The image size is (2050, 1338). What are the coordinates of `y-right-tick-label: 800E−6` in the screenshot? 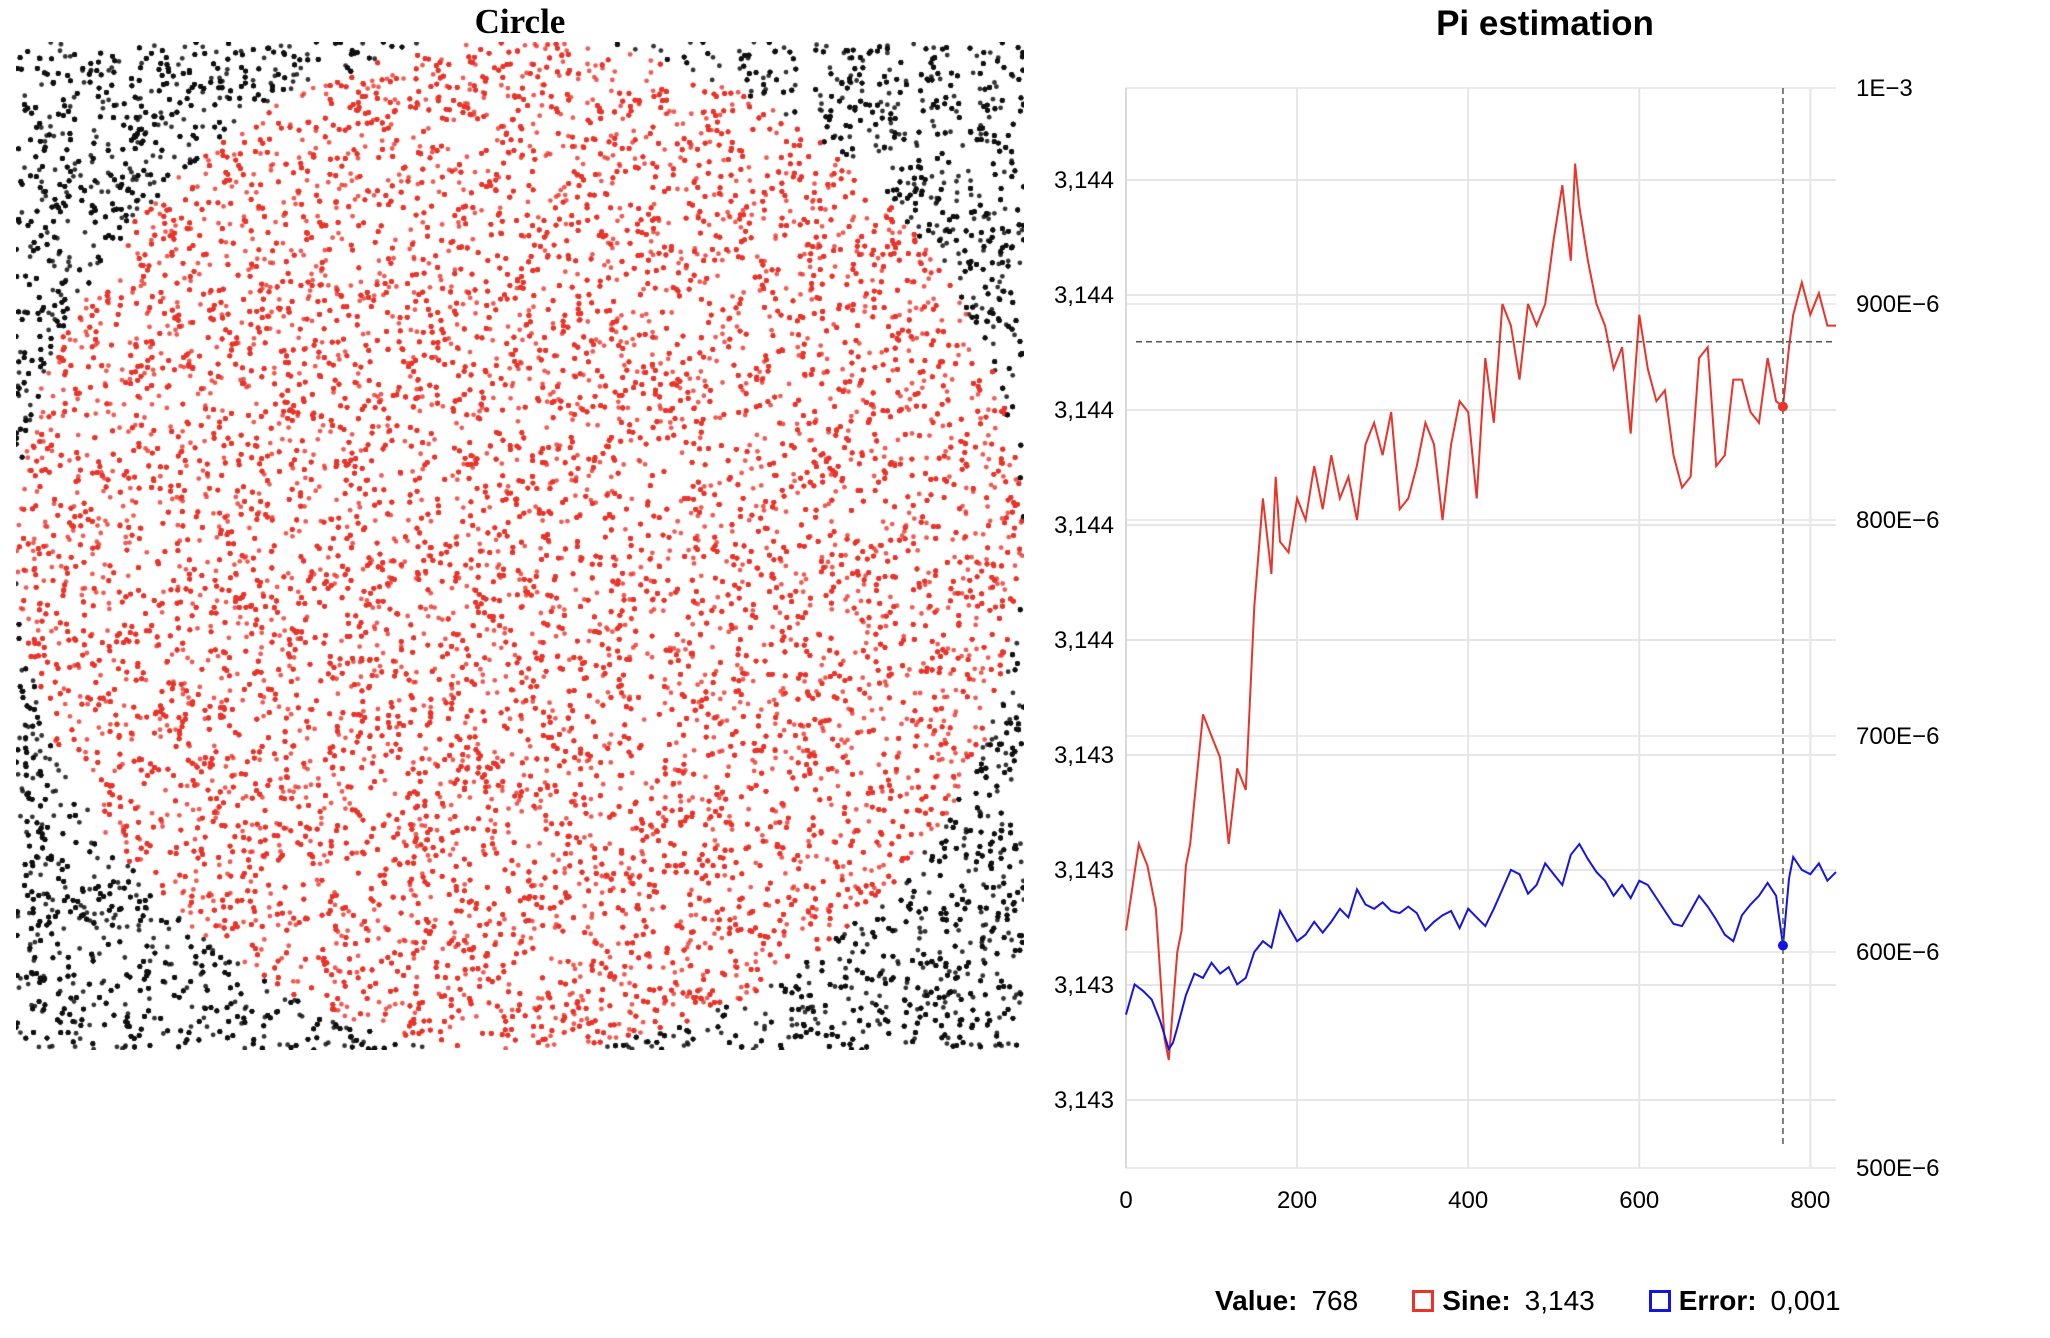 It's located at (1897, 520).